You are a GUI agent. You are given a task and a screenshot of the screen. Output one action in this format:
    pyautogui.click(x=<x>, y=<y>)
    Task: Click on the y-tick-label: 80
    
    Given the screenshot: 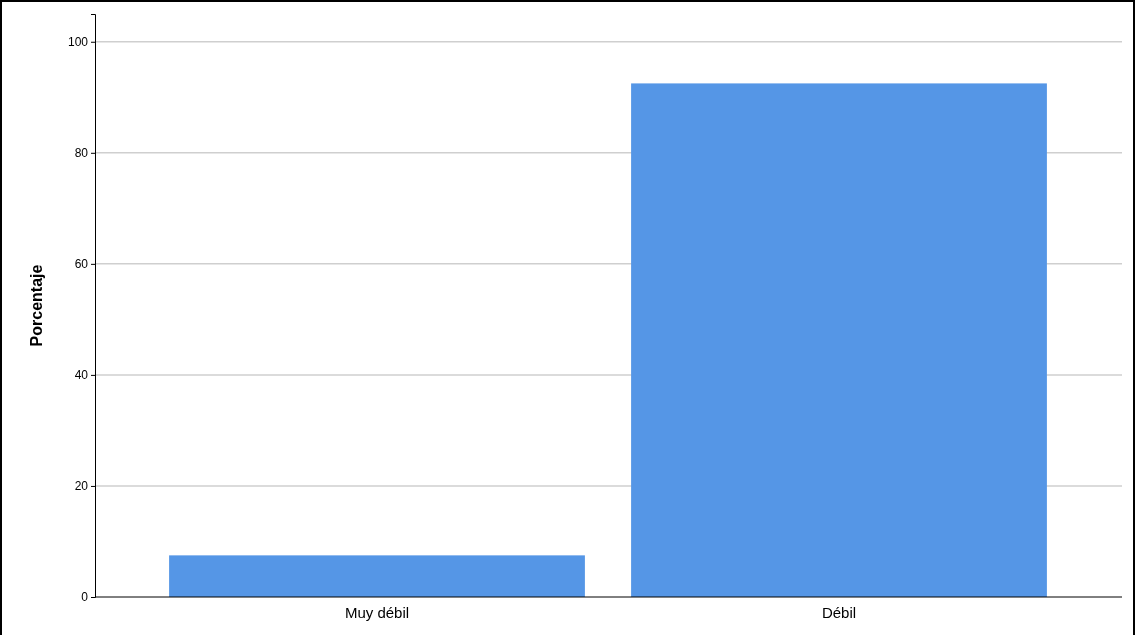 What is the action you would take?
    pyautogui.click(x=81, y=153)
    